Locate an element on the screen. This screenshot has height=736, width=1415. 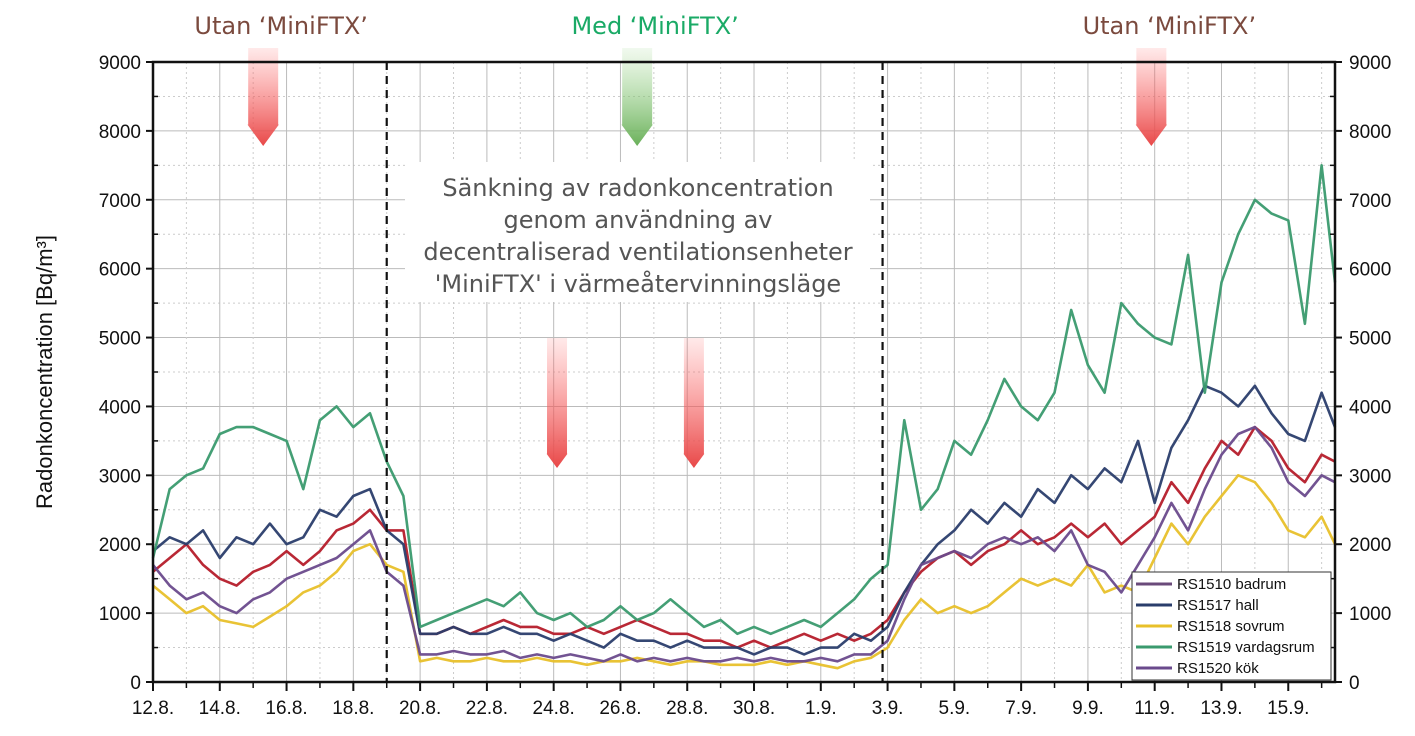
y-tick-label: 5000 is located at coordinates (120, 339).